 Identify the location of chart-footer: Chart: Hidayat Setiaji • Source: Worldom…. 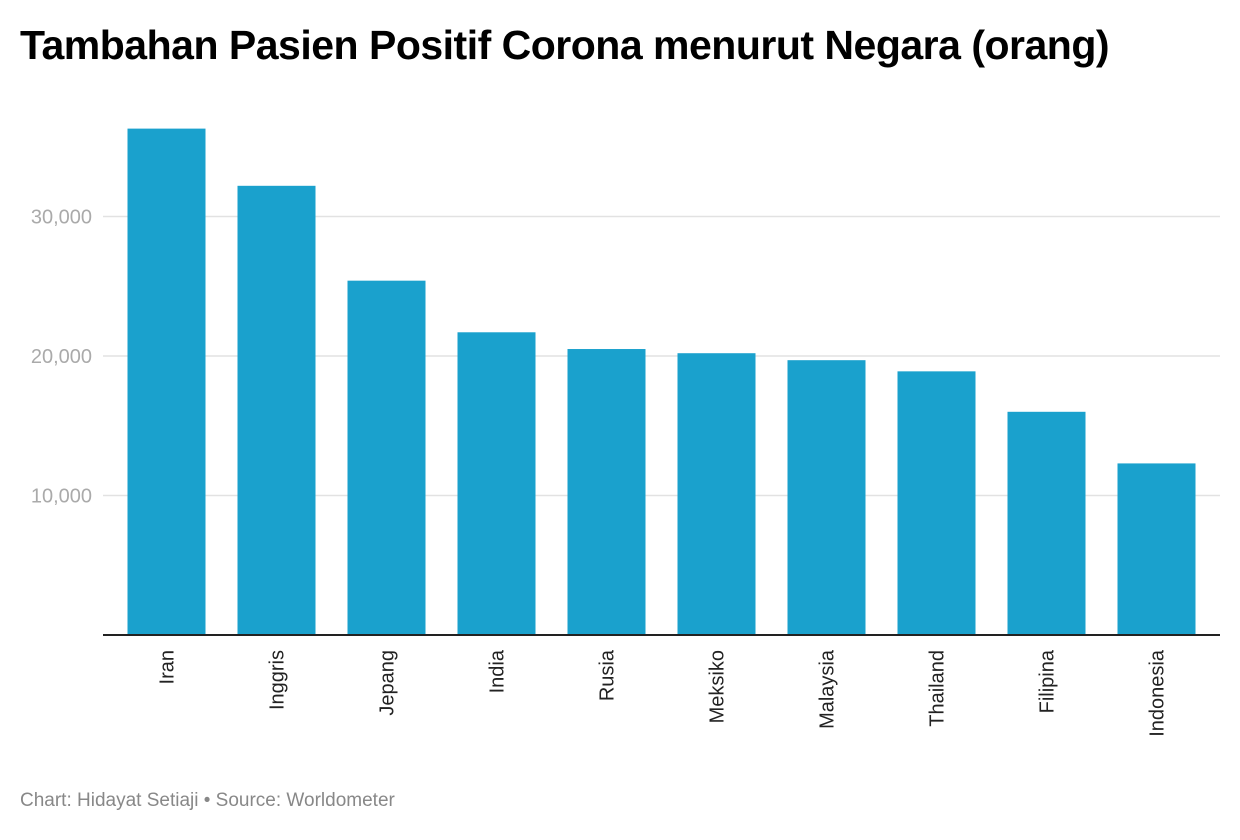
(207, 800).